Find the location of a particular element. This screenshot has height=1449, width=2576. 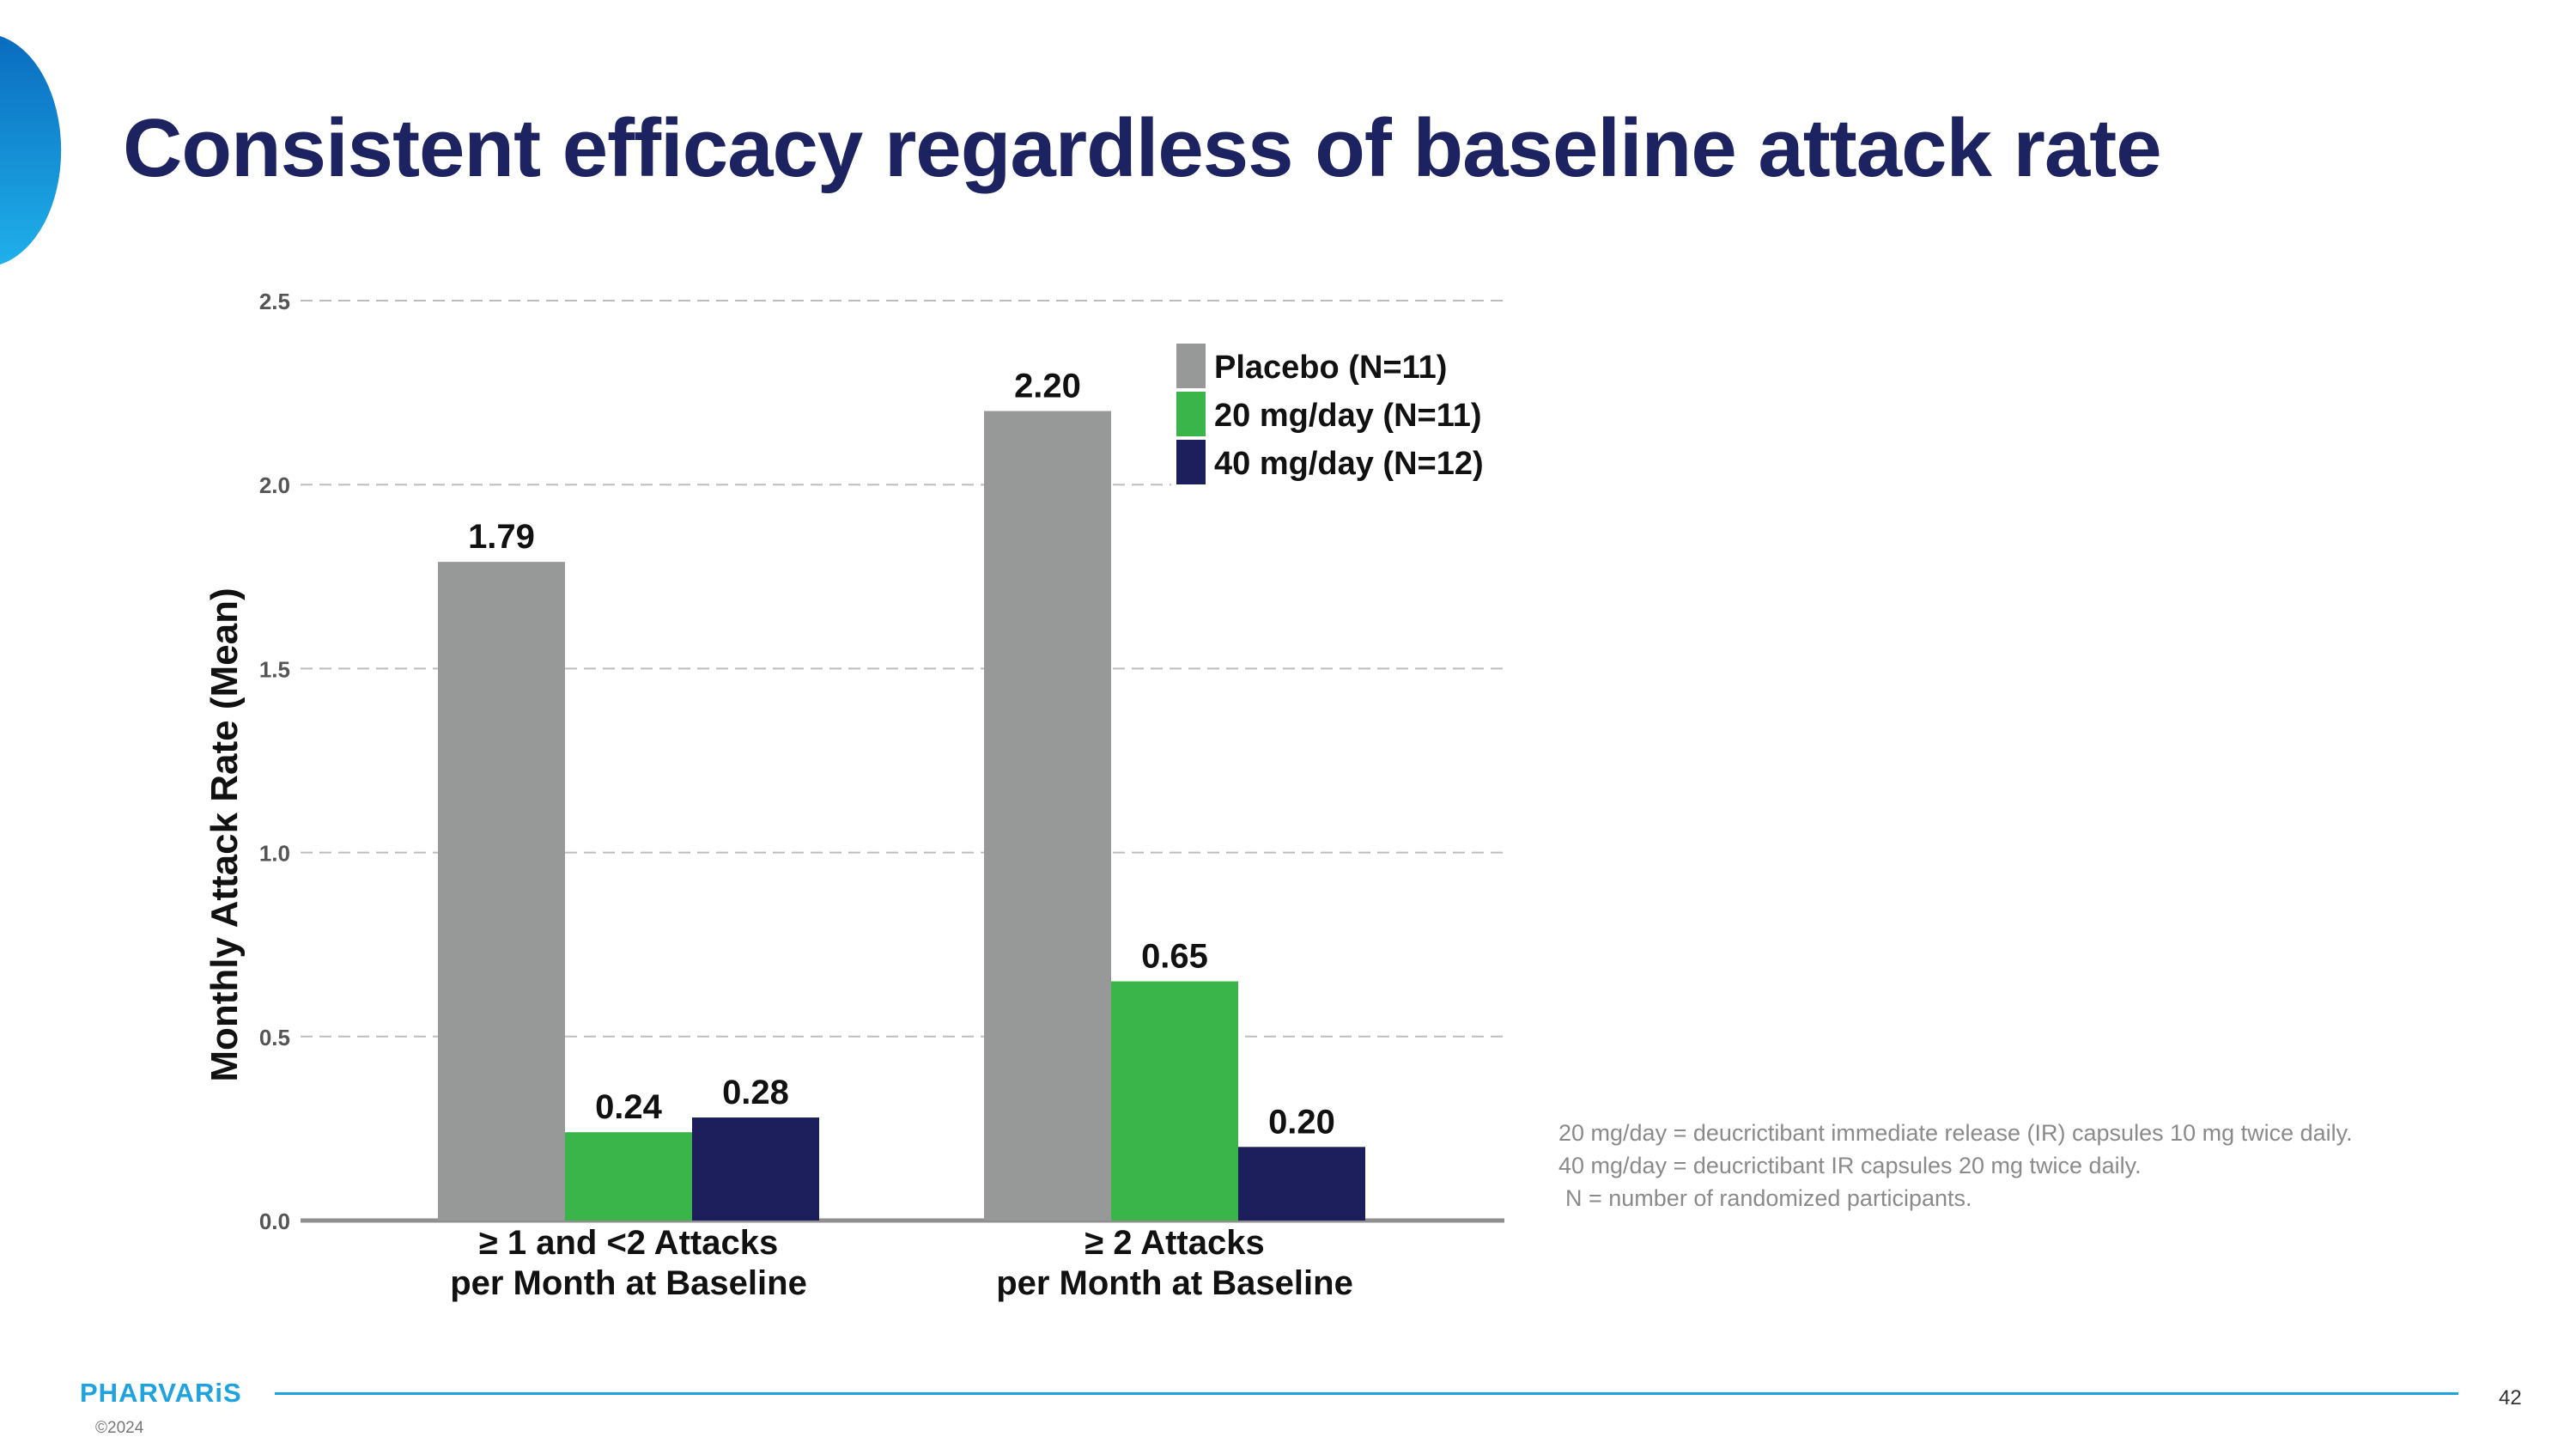

x-category-label: ≥ 2 Attacks is located at coordinates (1174, 1243).